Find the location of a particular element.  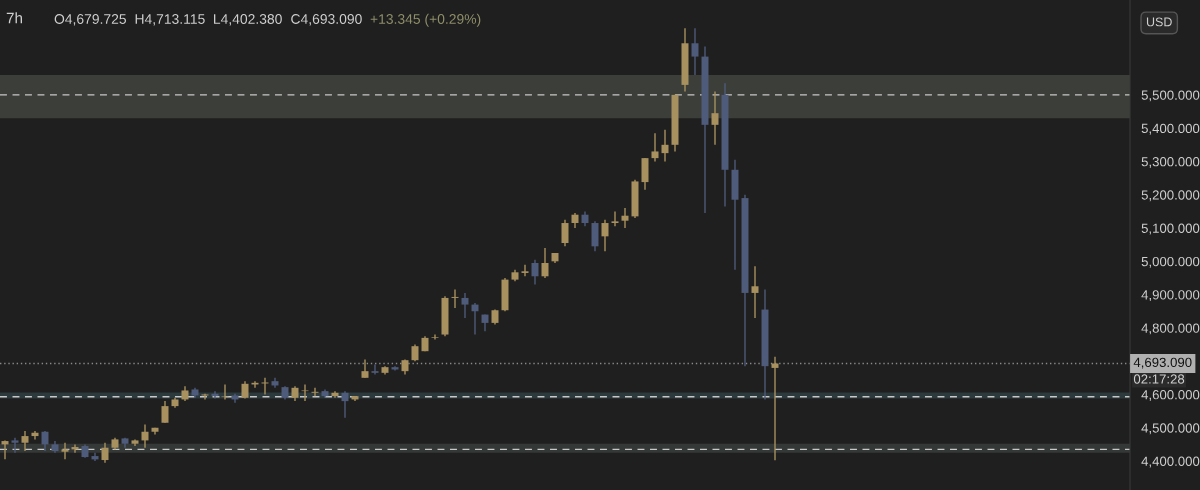

ref-line-label: 4,693.090 is located at coordinates (1162, 363).